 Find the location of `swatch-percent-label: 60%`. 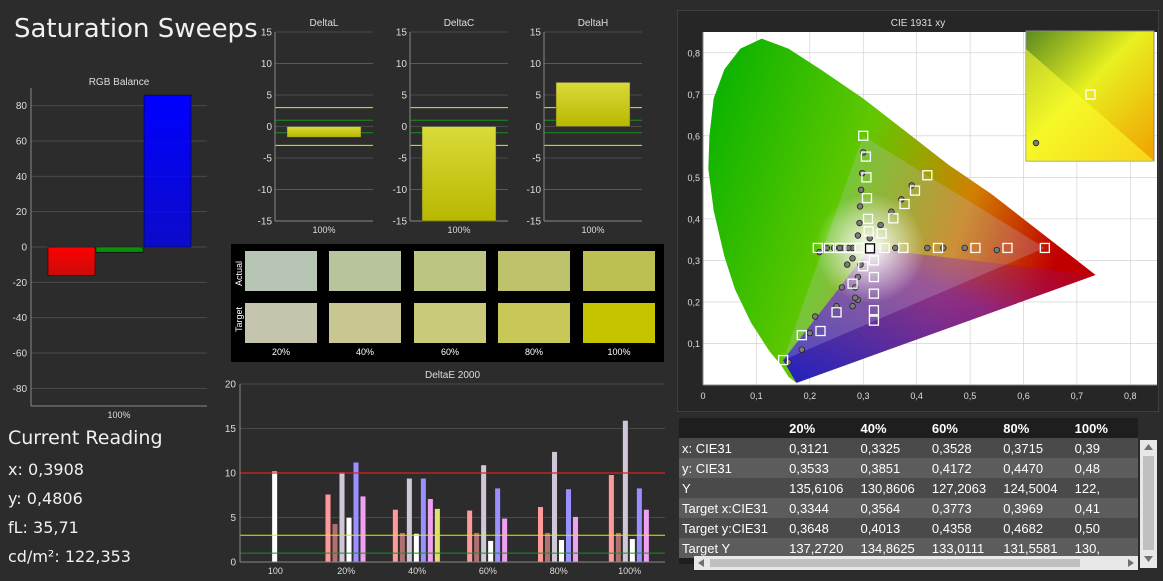

swatch-percent-label: 60% is located at coordinates (449, 352).